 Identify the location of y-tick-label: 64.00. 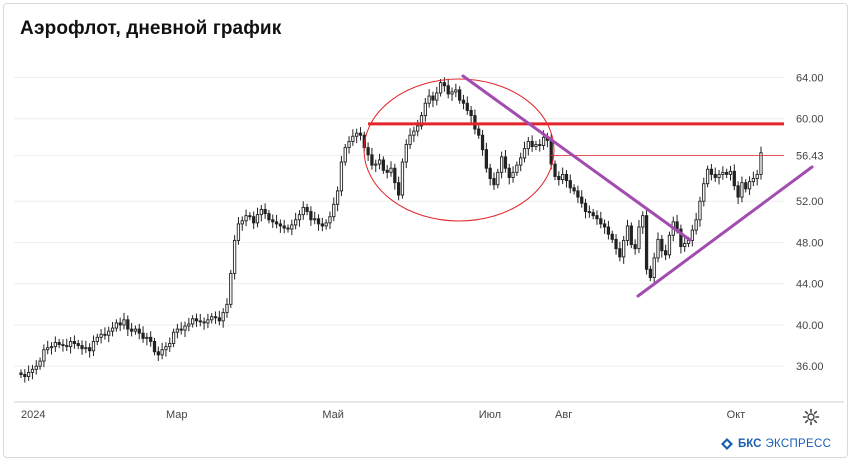
(810, 78).